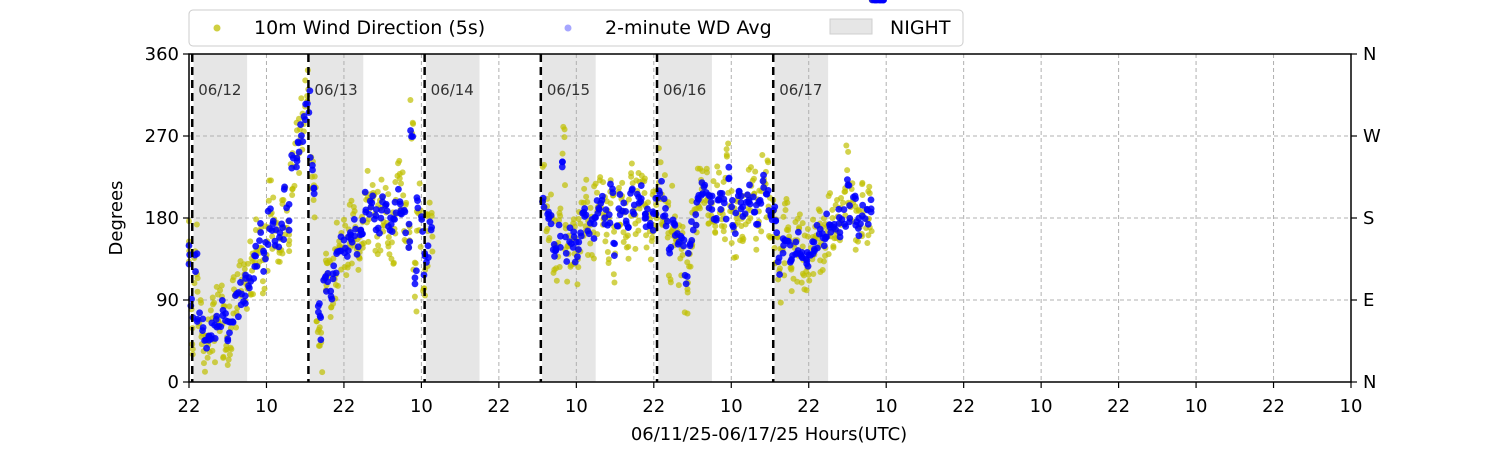 Image resolution: width=1500 pixels, height=450 pixels. I want to click on legend-label: 2-minute WD Avg, so click(688, 28).